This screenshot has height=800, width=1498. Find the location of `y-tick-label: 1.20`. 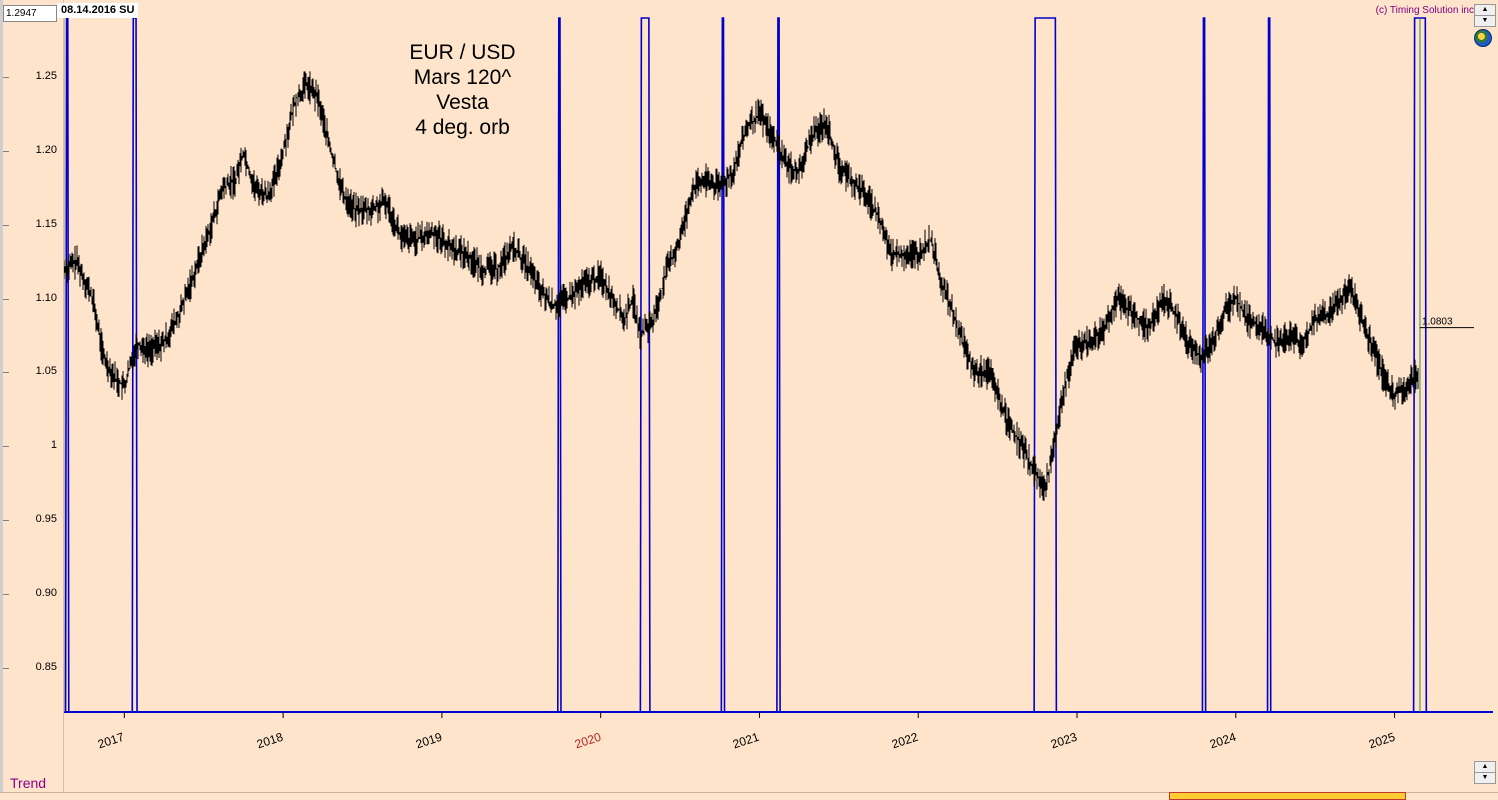

y-tick-label: 1.20 is located at coordinates (46, 149).